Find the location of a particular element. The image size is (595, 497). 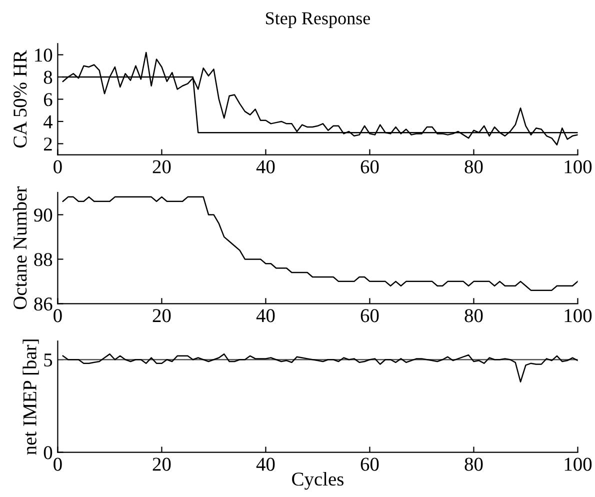

y-tick-label: 2 is located at coordinates (48, 144).